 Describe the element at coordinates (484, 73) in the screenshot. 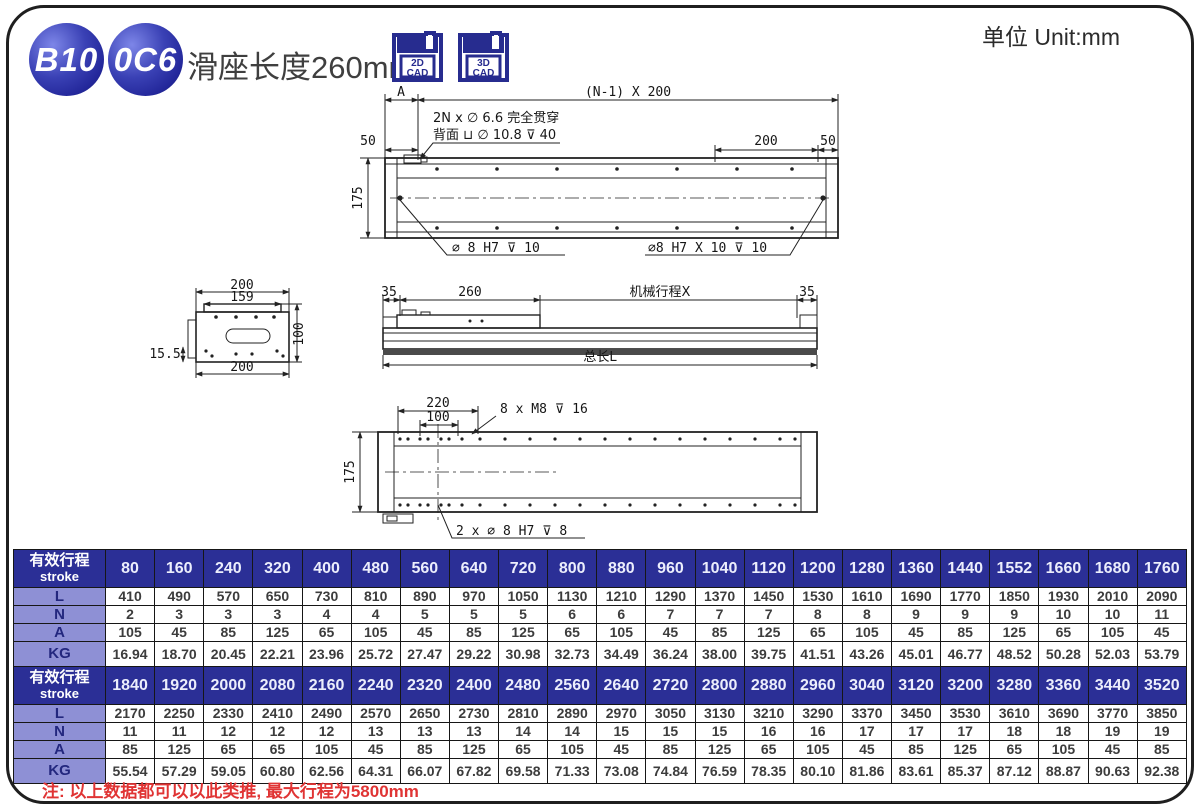

I see `cad-3d-label-line2: CAD` at that location.